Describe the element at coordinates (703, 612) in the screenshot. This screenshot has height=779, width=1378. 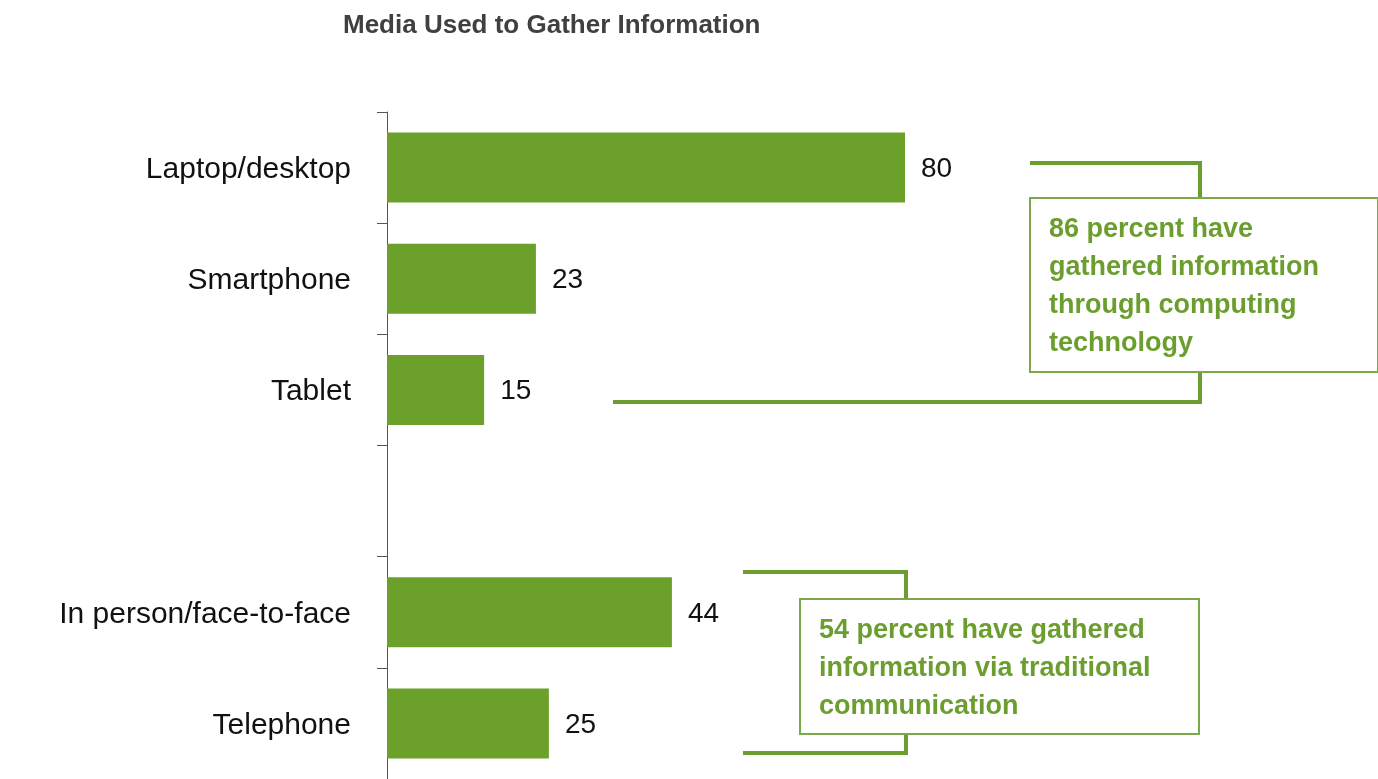
I see `data-label: 44` at that location.